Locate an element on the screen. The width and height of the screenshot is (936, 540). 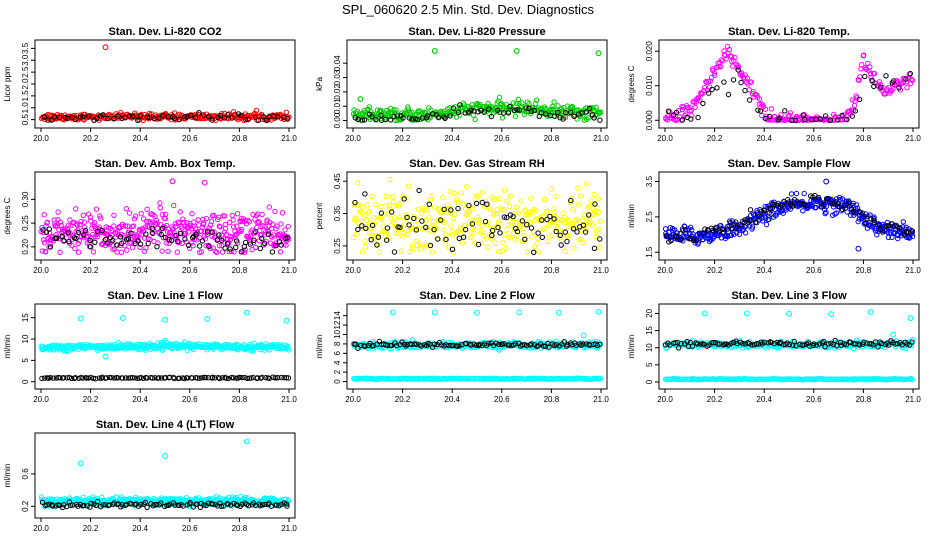
x-tick-label: 20.8 is located at coordinates (240, 528).